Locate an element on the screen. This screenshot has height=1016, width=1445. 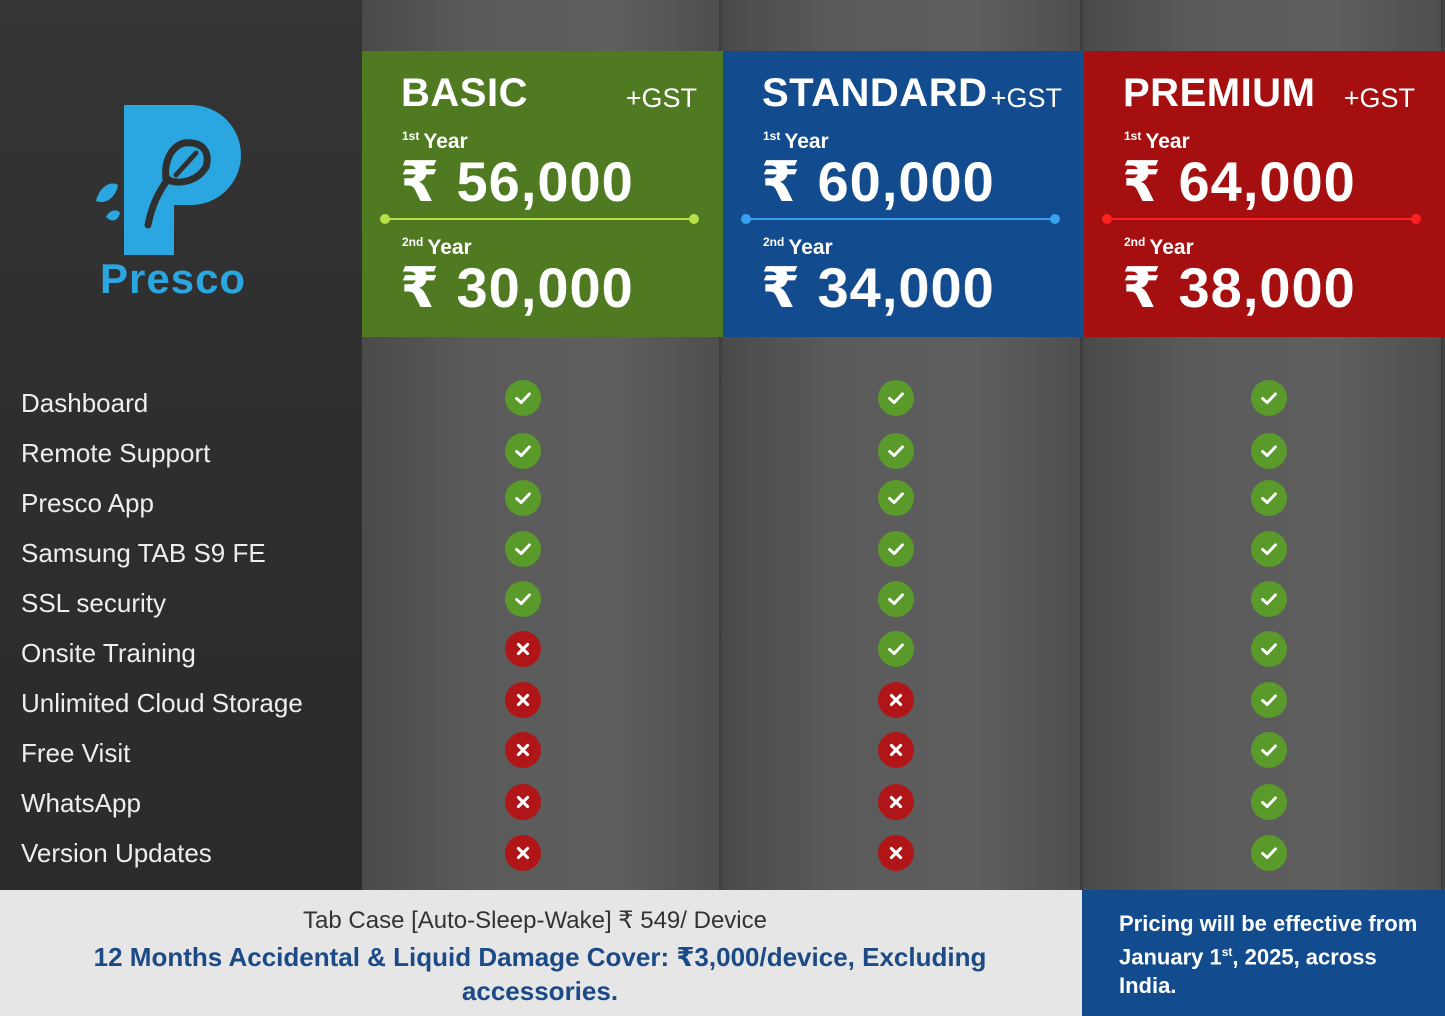
feature-label: Samsung TAB S9 FE is located at coordinates (143, 553).